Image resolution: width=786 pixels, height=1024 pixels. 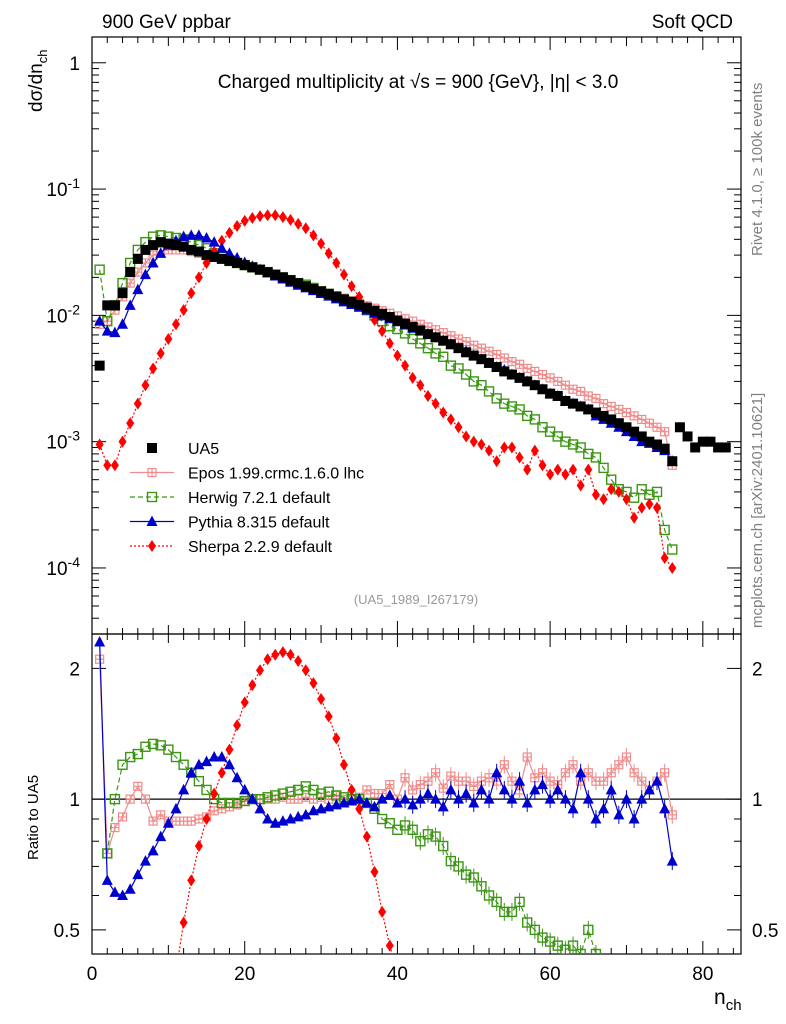 What do you see at coordinates (397, 974) in the screenshot?
I see `x-tick-label: 40` at bounding box center [397, 974].